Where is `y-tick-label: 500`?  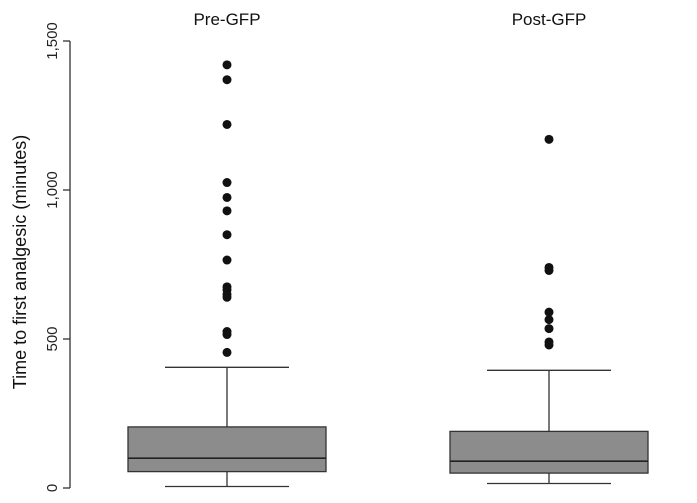
y-tick-label: 500 is located at coordinates (52, 338).